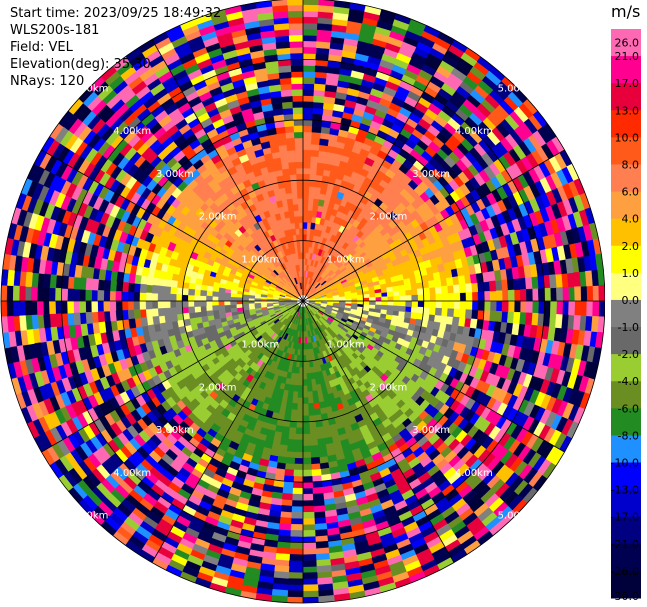  Describe the element at coordinates (80, 64) in the screenshot. I see `elevation-label: Elevation(deg): 35.30` at that location.